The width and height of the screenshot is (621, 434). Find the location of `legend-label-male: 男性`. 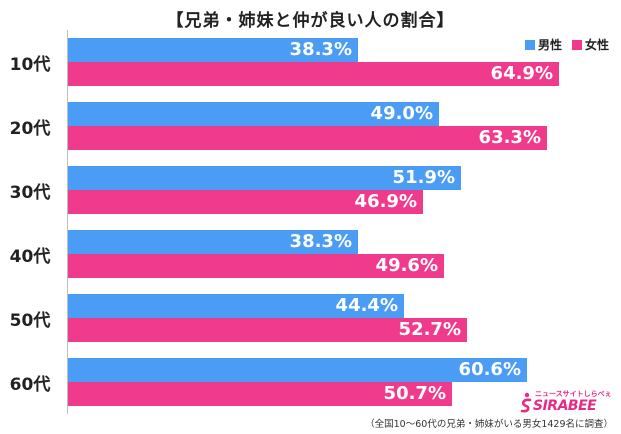

legend-label-male: 男性 is located at coordinates (549, 45).